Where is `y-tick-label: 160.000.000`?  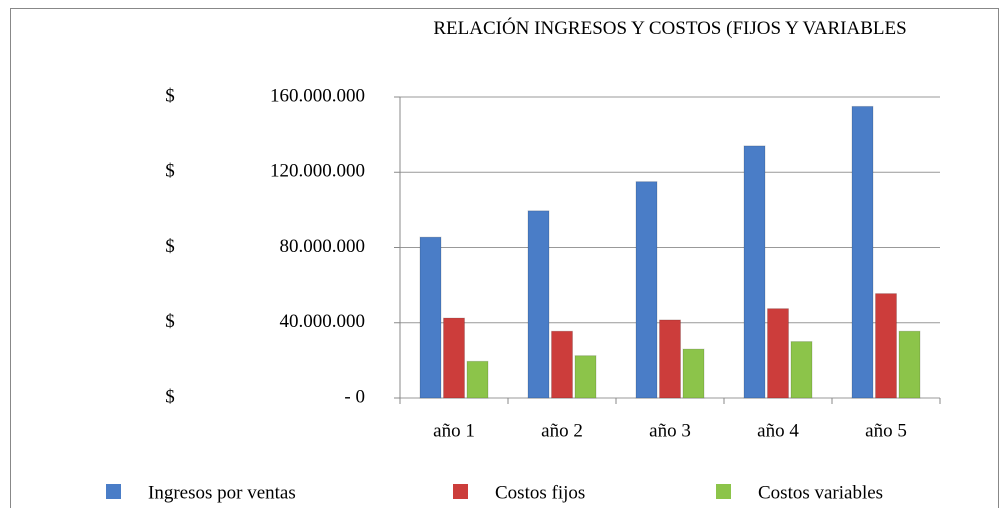
y-tick-label: 160.000.000 is located at coordinates (317, 95).